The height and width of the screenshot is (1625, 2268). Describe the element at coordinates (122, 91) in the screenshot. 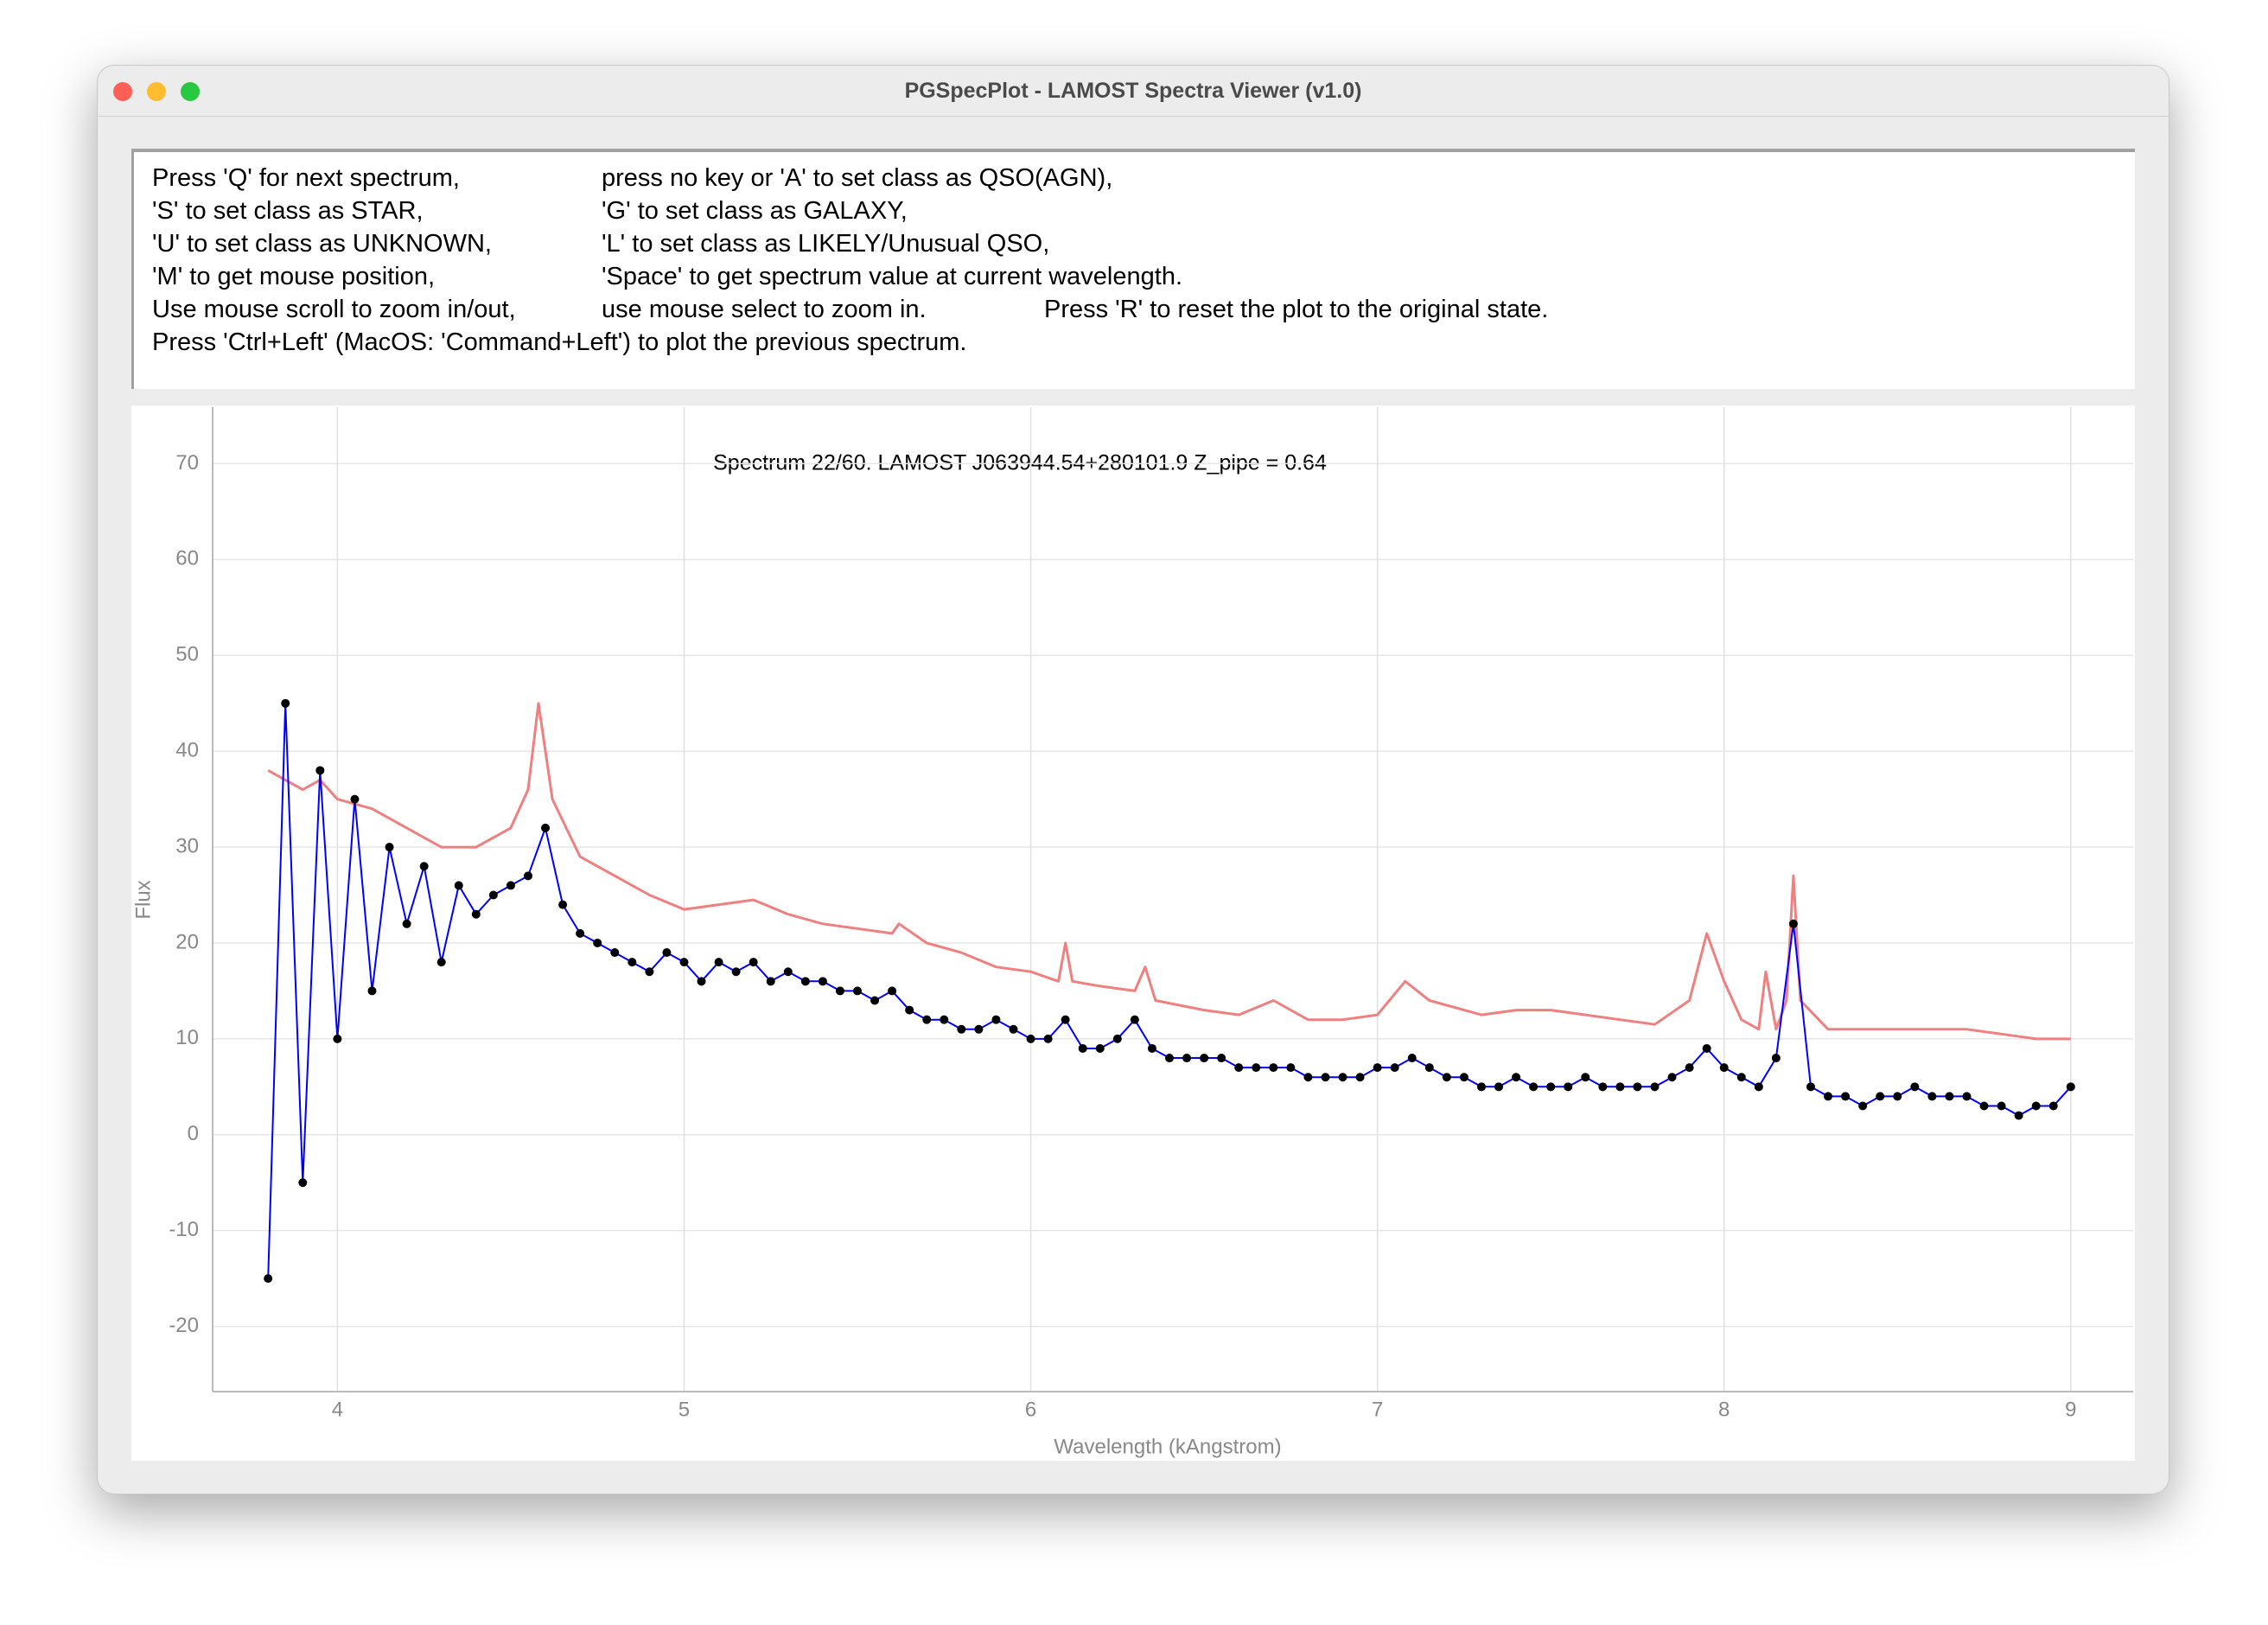

I see `close-button` at that location.